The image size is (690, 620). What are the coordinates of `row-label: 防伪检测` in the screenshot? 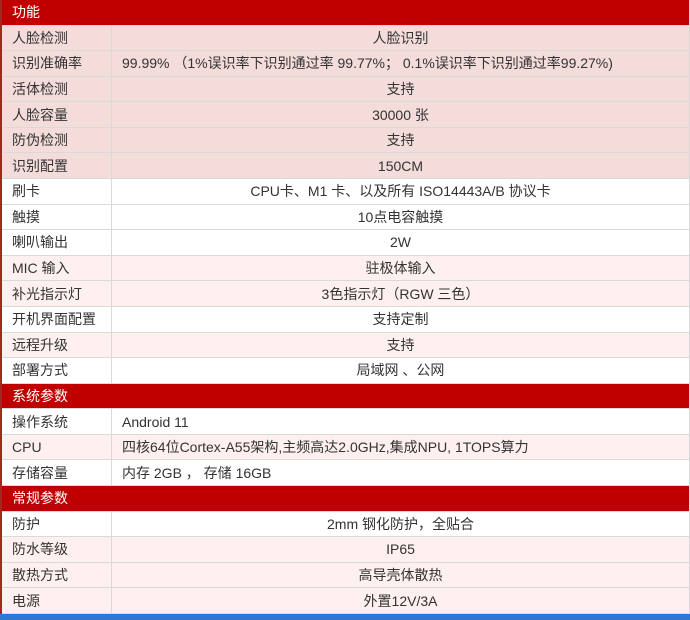 It's located at (57, 140).